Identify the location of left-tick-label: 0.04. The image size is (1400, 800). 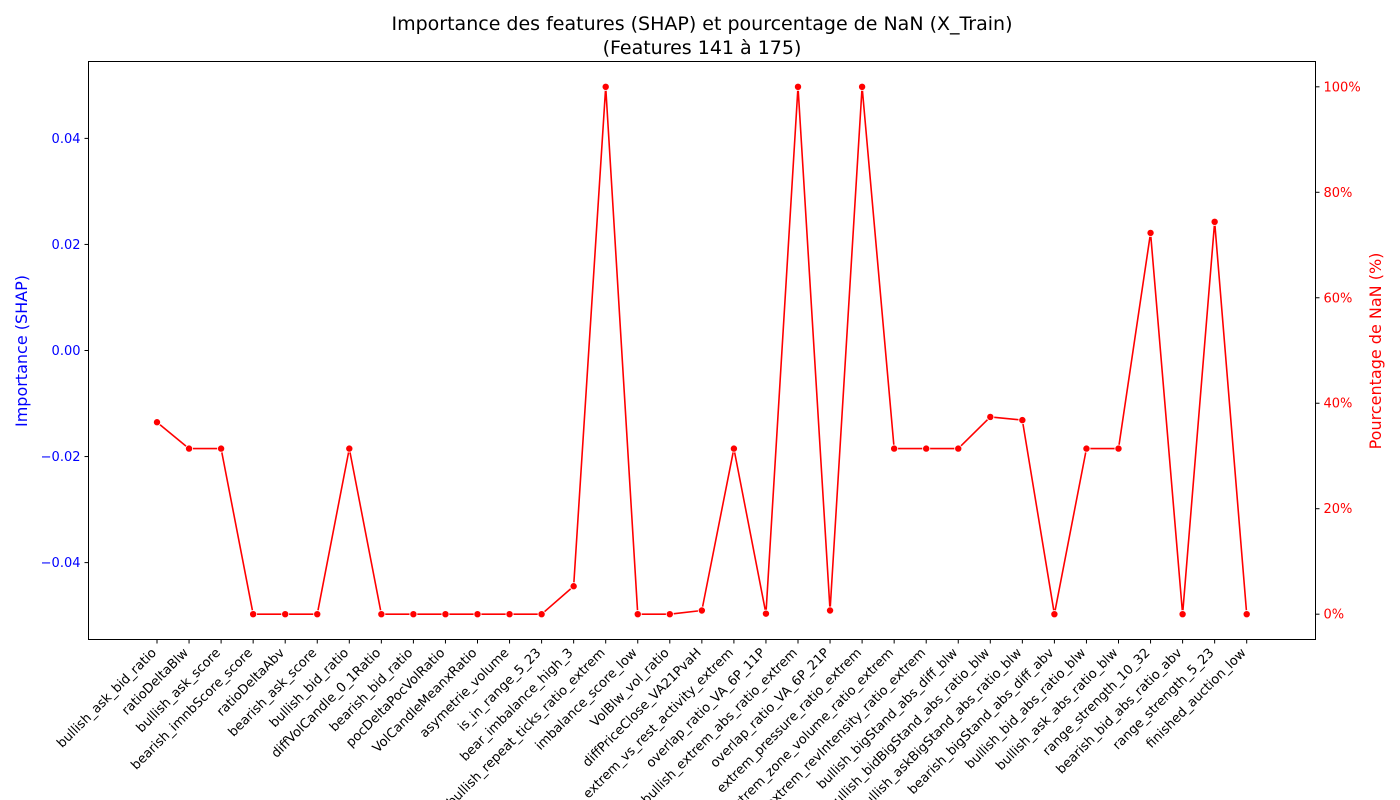
(66, 139).